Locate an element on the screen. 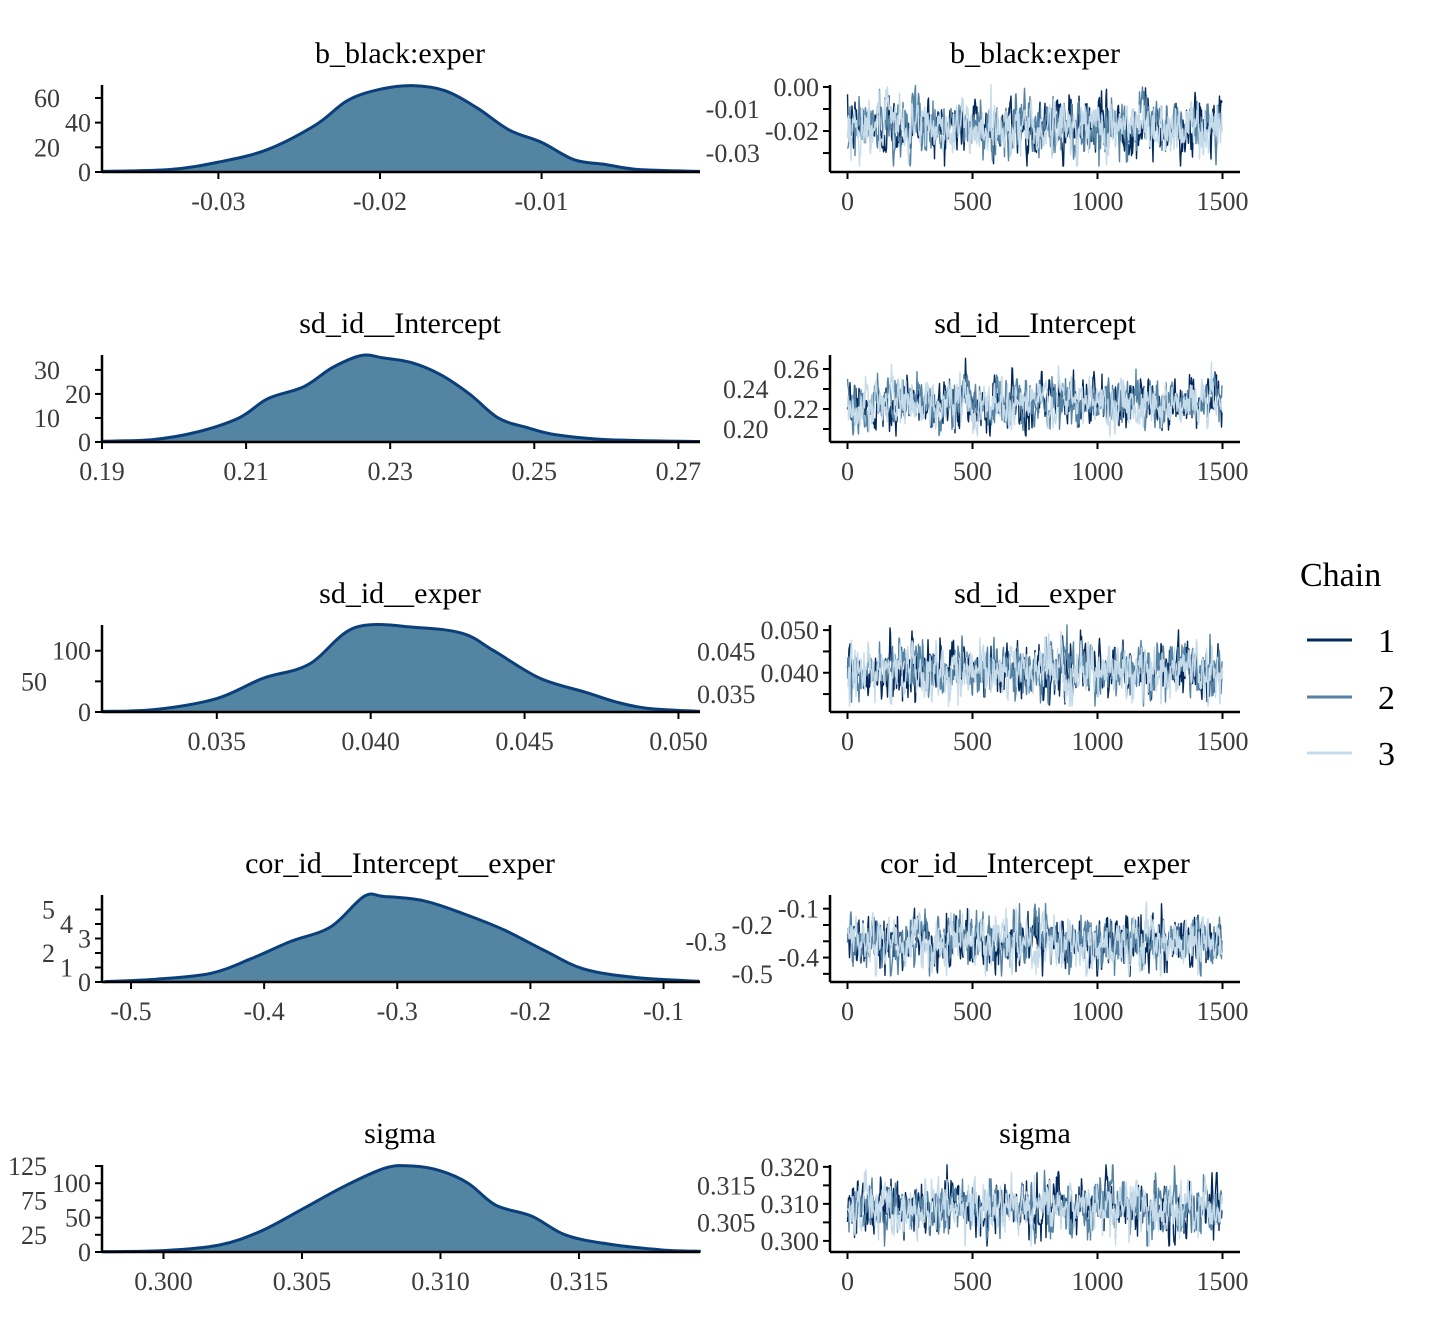 Image resolution: width=1440 pixels, height=1320 pixels. x-tick-label: -0.5 is located at coordinates (130, 1011).